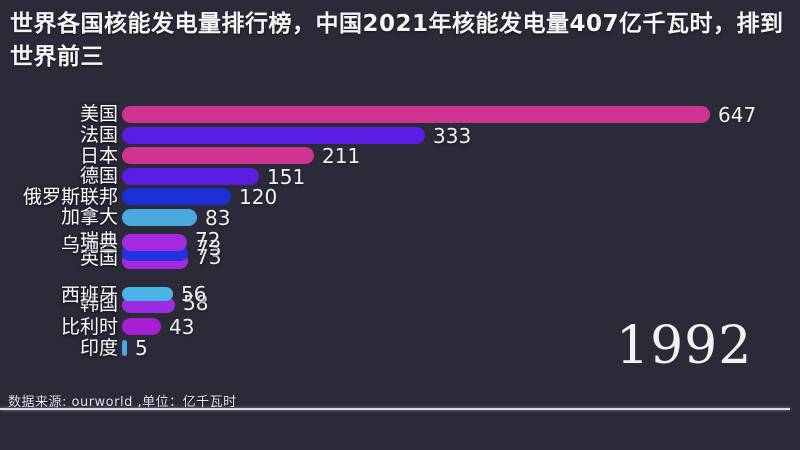  I want to click on bar-value-3: 151, so click(286, 177).